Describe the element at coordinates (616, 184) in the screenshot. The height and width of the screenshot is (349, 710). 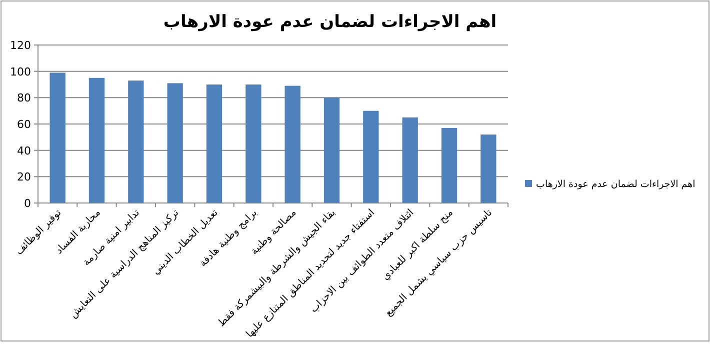
I see `legend-label: اهم الاجراءات لضمان عدم عودة الارهاب` at that location.